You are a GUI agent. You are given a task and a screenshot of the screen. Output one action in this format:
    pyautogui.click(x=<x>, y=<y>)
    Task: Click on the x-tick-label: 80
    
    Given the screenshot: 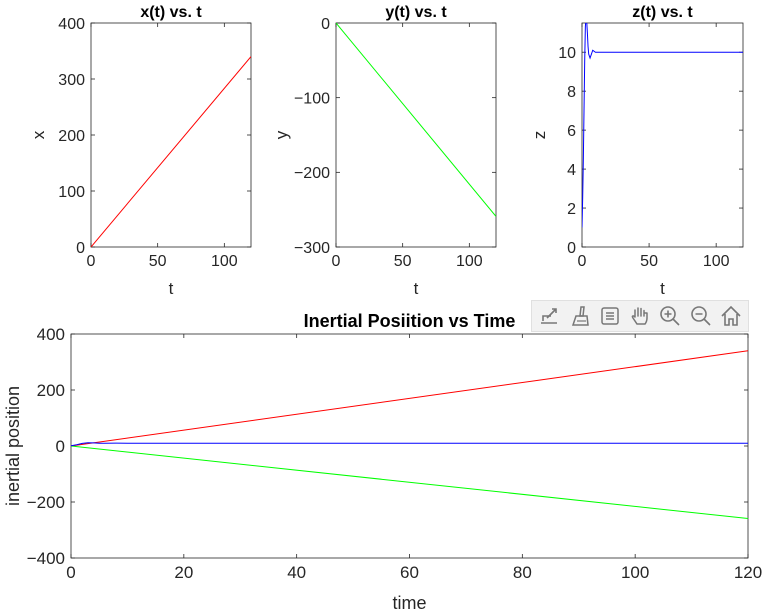 What is the action you would take?
    pyautogui.click(x=522, y=572)
    